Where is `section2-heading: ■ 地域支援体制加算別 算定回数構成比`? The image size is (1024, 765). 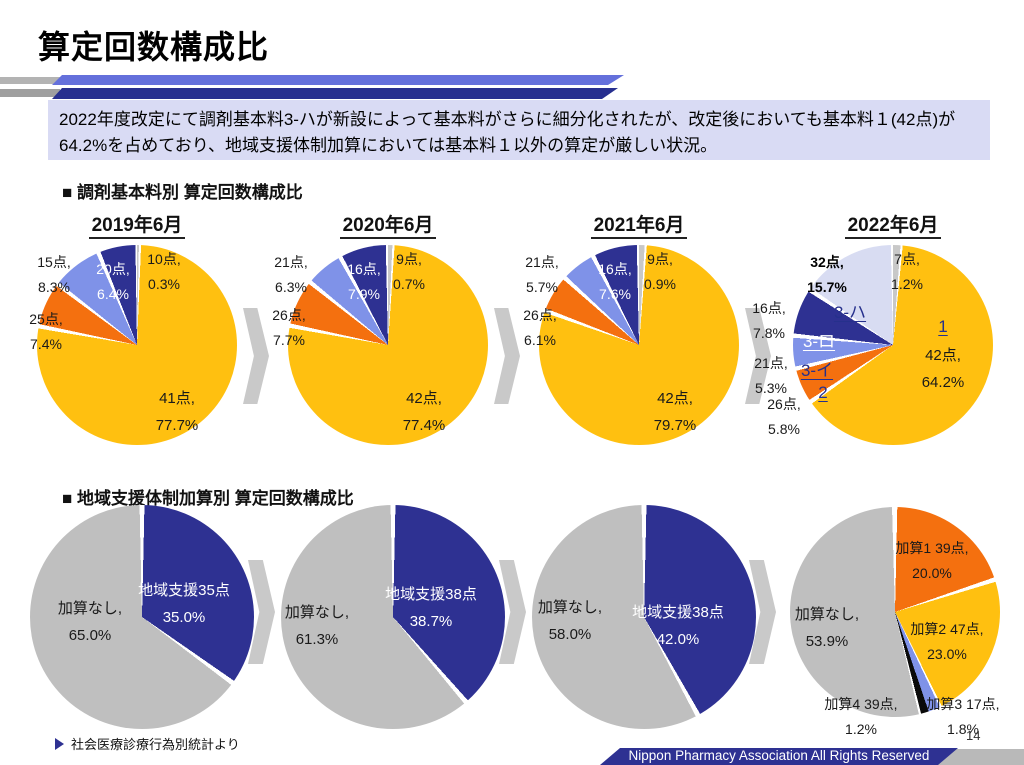
section2-heading: ■ 地域支援体制加算別 算定回数構成比 is located at coordinates (208, 498).